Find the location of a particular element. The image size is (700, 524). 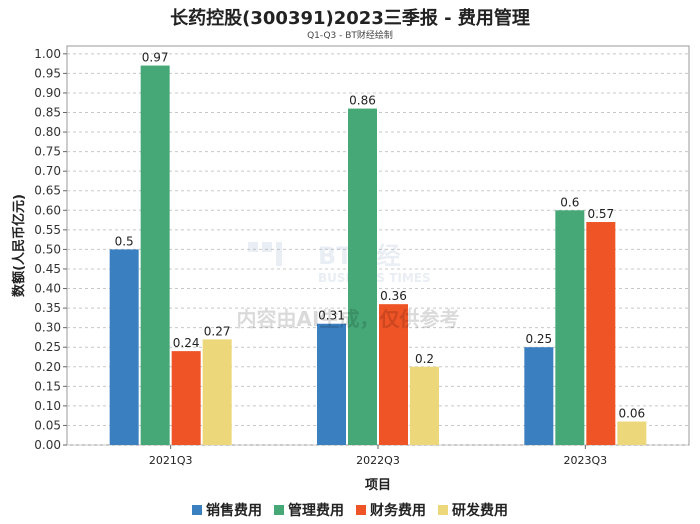

x-tick-label: 2021Q3 is located at coordinates (171, 460).